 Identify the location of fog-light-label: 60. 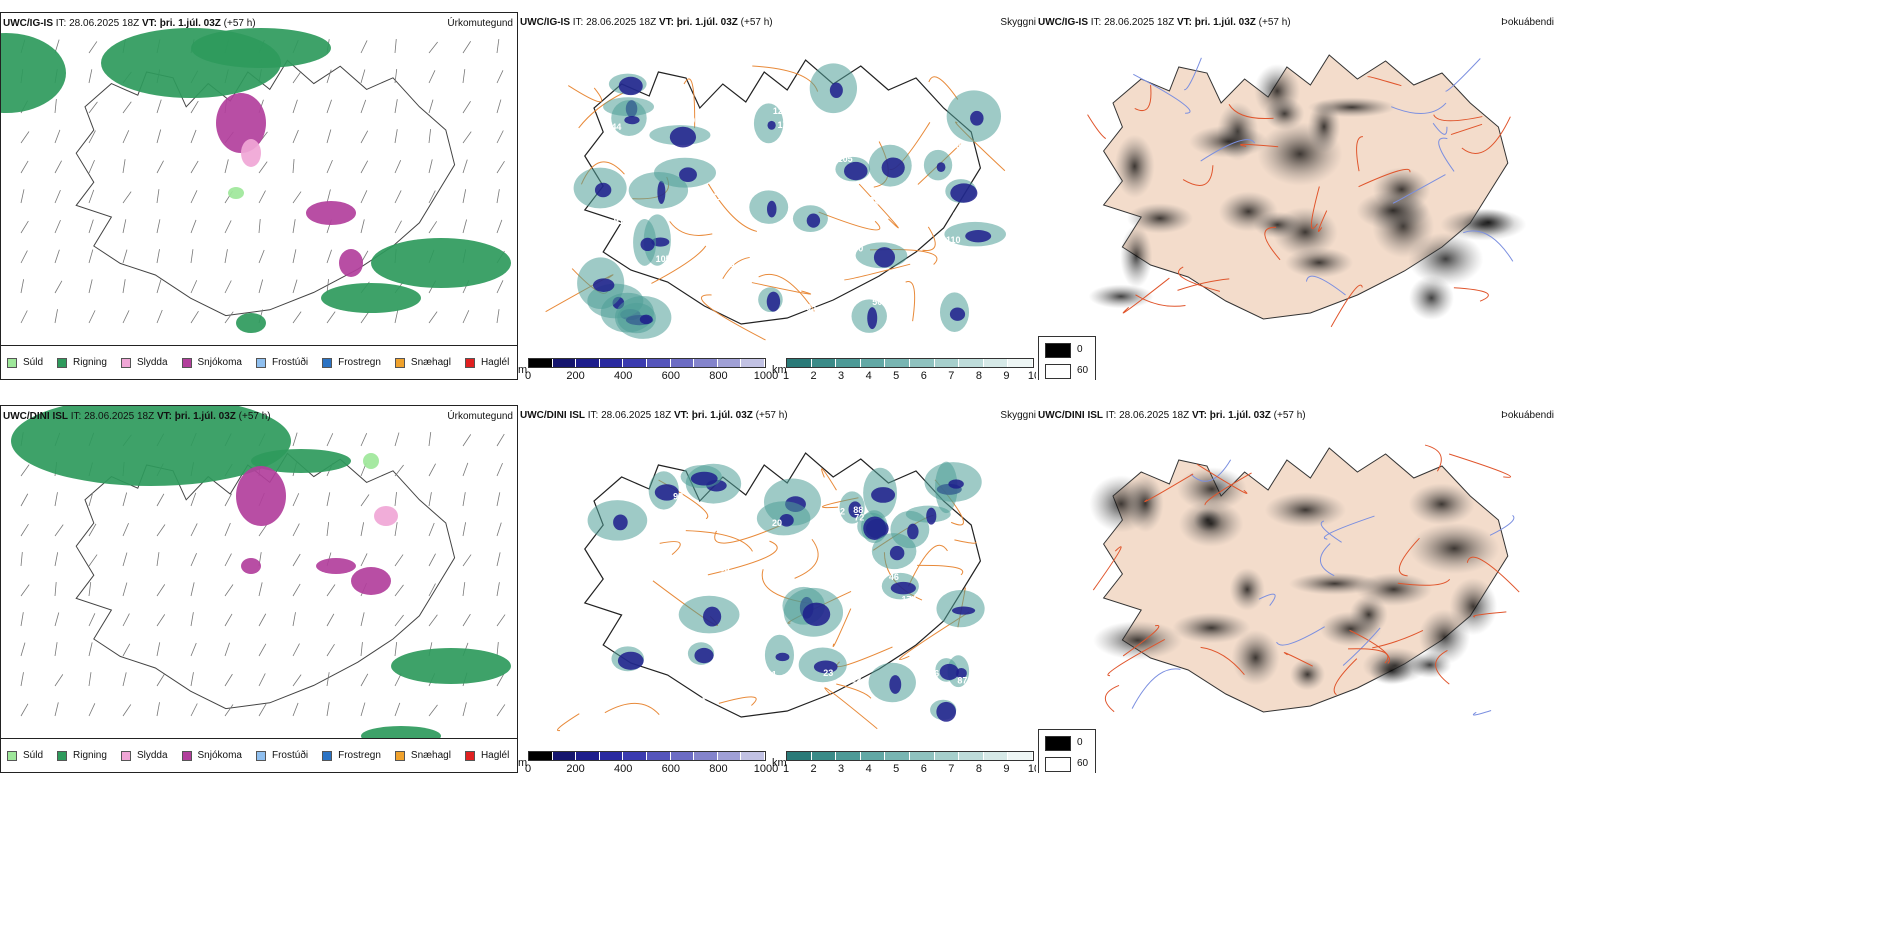
(1083, 763).